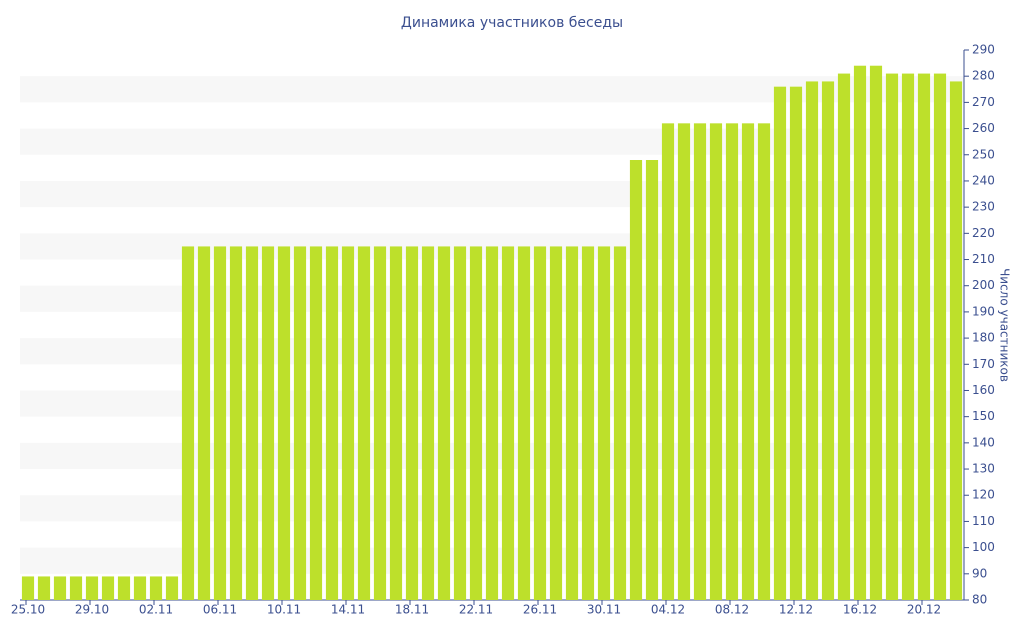  What do you see at coordinates (512, 23) in the screenshot?
I see `chart-title: Динамика участников беседы` at bounding box center [512, 23].